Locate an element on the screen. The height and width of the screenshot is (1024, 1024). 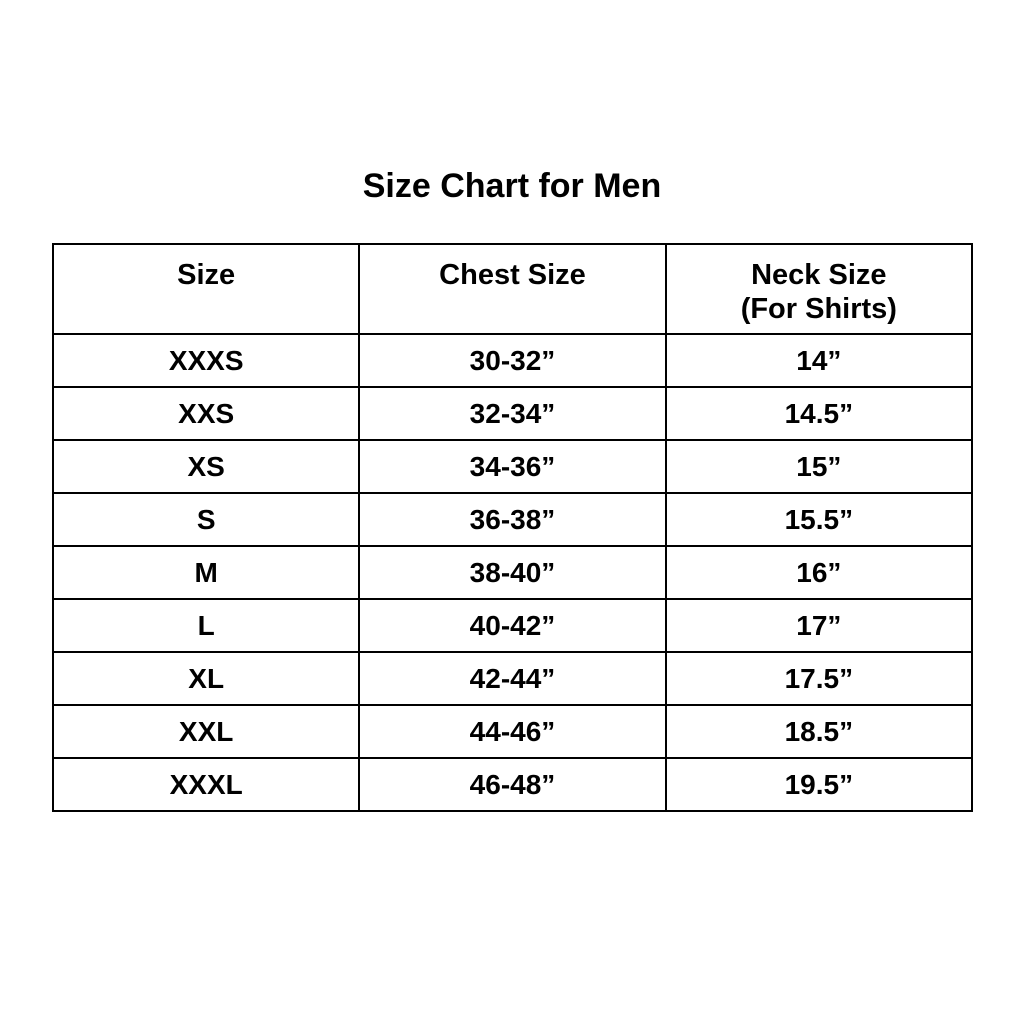
cell-chest: 38-40” is located at coordinates (512, 572).